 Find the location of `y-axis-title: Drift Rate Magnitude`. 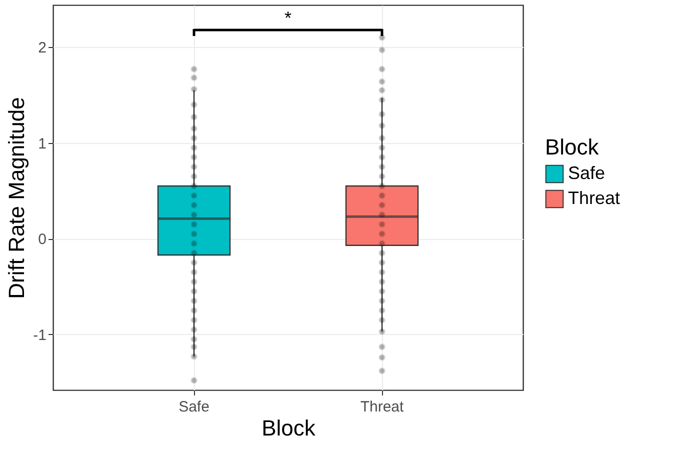

y-axis-title: Drift Rate Magnitude is located at coordinates (17, 198).